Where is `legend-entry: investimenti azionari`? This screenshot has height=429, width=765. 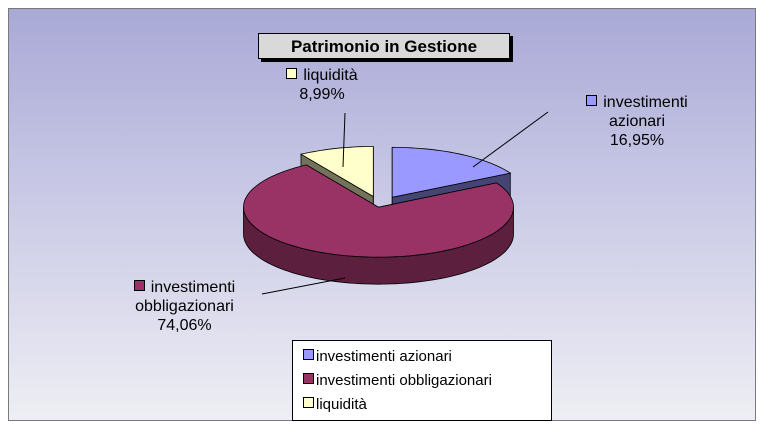 legend-entry: investimenti azionari is located at coordinates (427, 357).